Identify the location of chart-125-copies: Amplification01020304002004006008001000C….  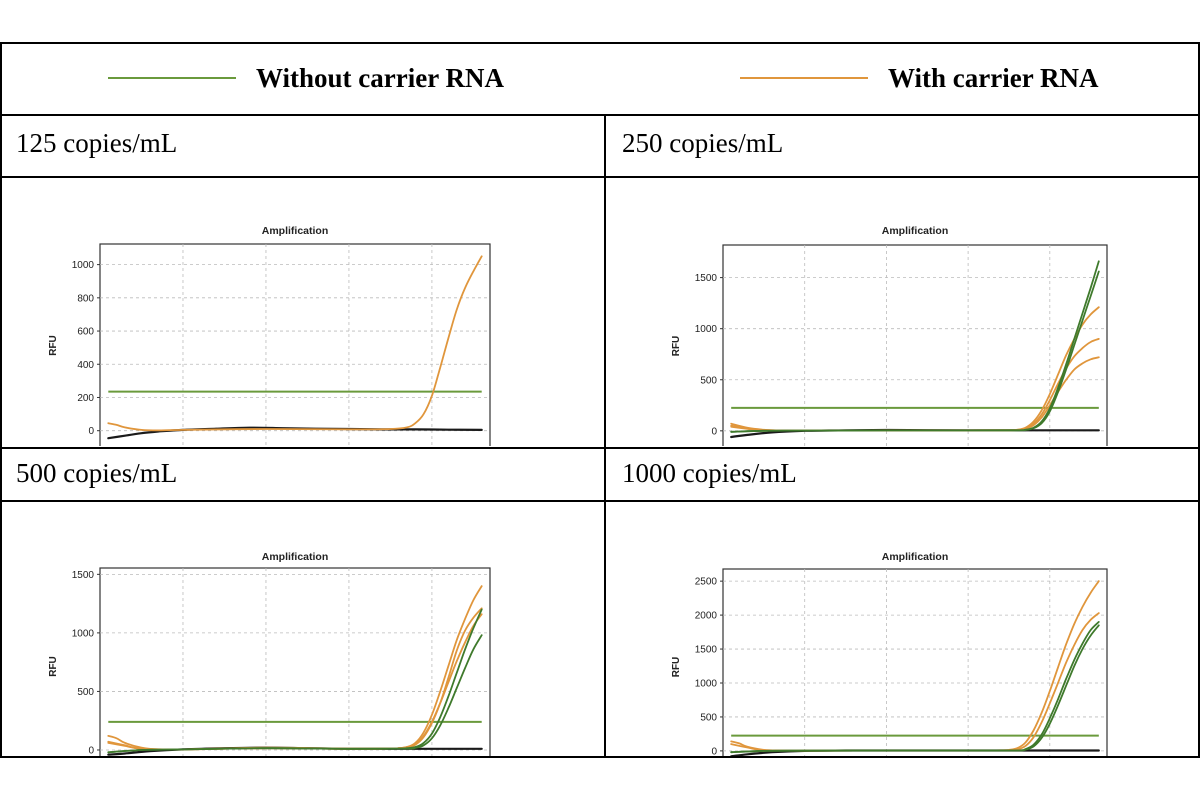
(269, 335).